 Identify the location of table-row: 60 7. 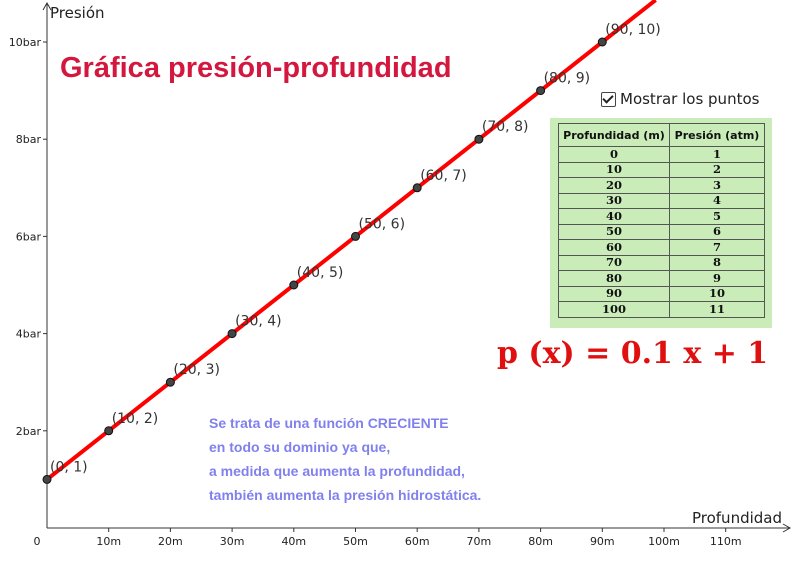
(661, 247).